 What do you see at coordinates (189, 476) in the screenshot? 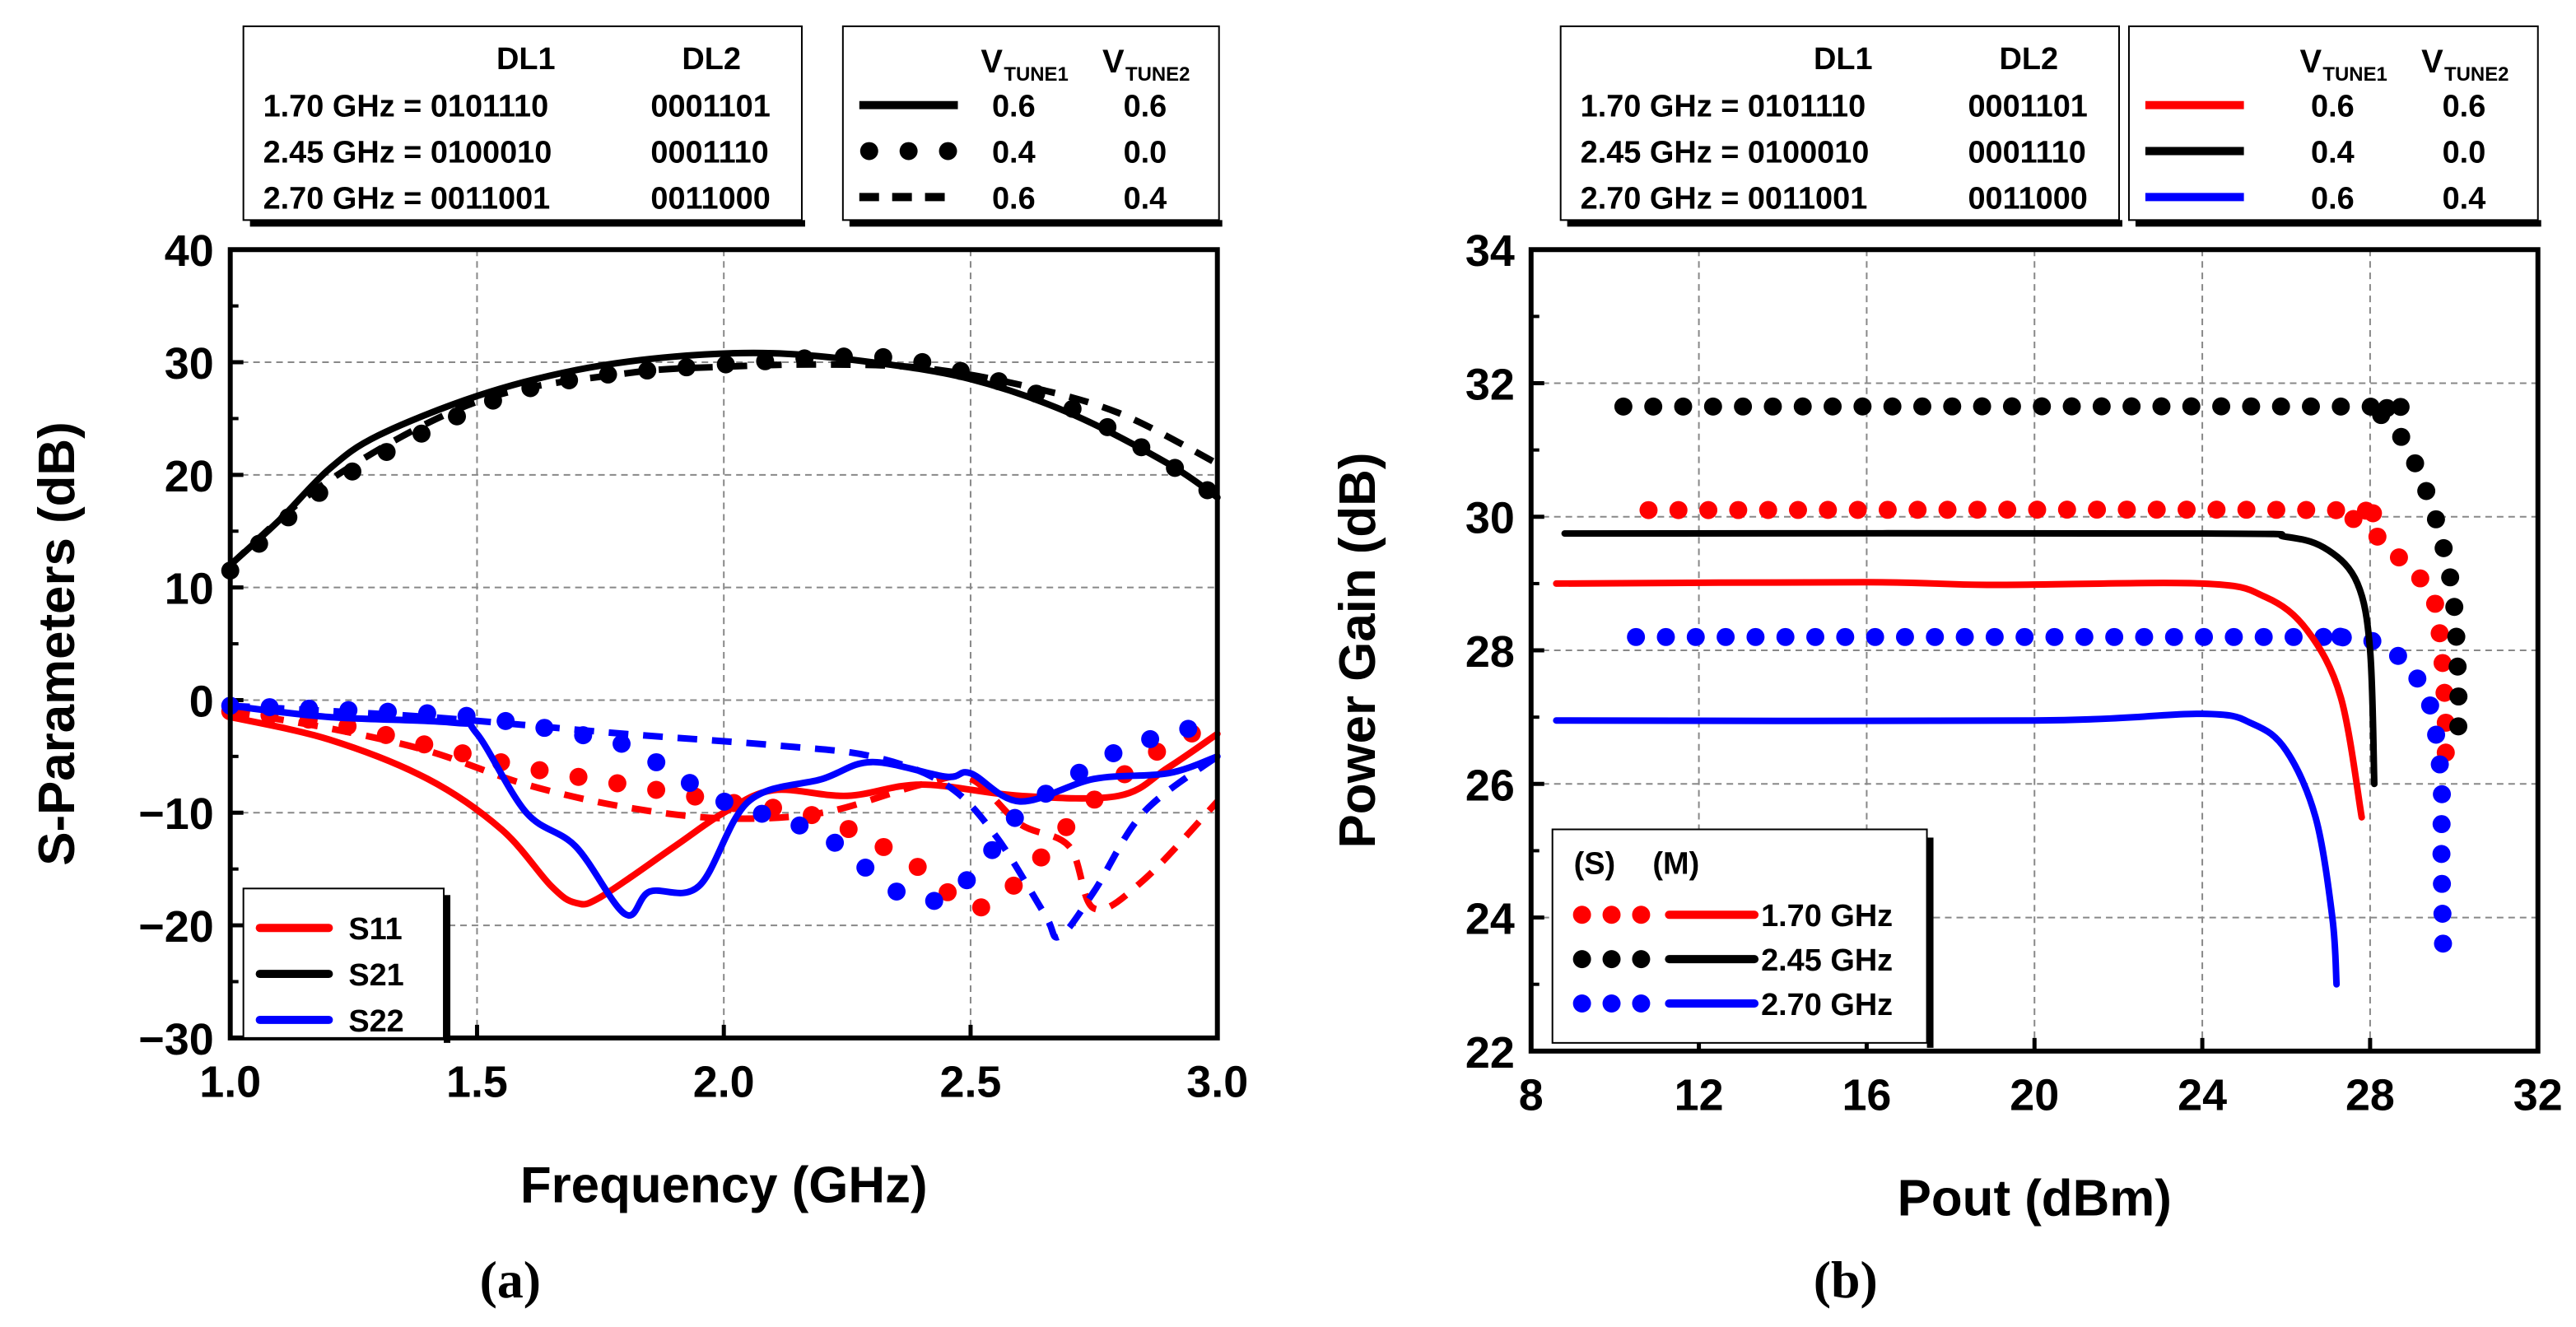
I see `y-tick-label: 20` at bounding box center [189, 476].